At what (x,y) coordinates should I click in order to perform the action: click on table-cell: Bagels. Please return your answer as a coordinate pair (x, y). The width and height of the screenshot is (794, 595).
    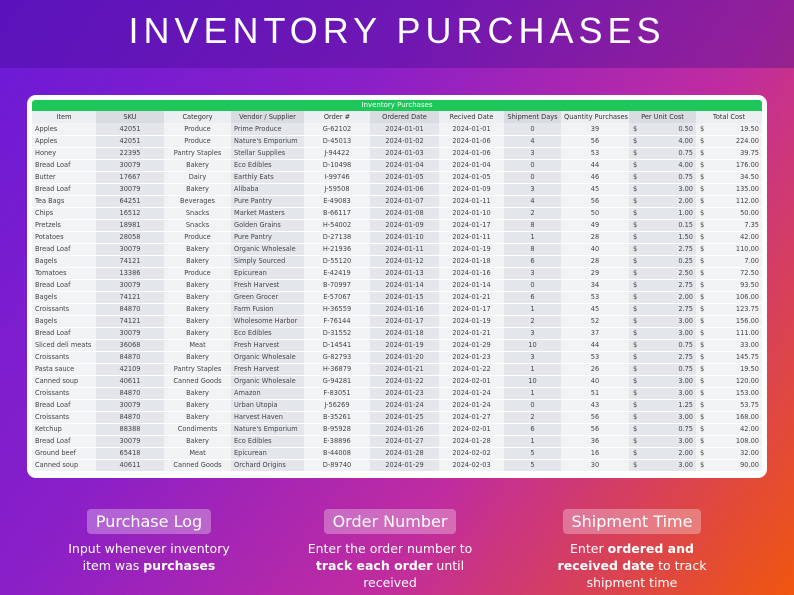
    Looking at the image, I should click on (64, 297).